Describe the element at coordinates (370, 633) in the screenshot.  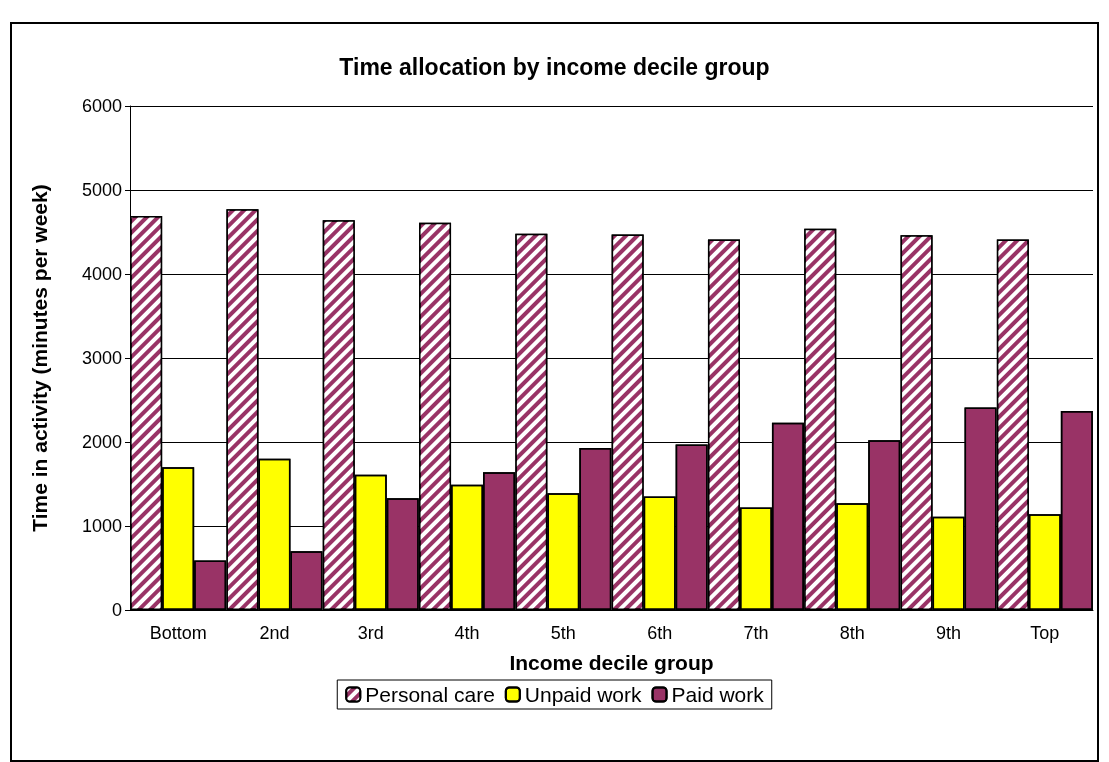
I see `x-tick-label: 3rd` at that location.